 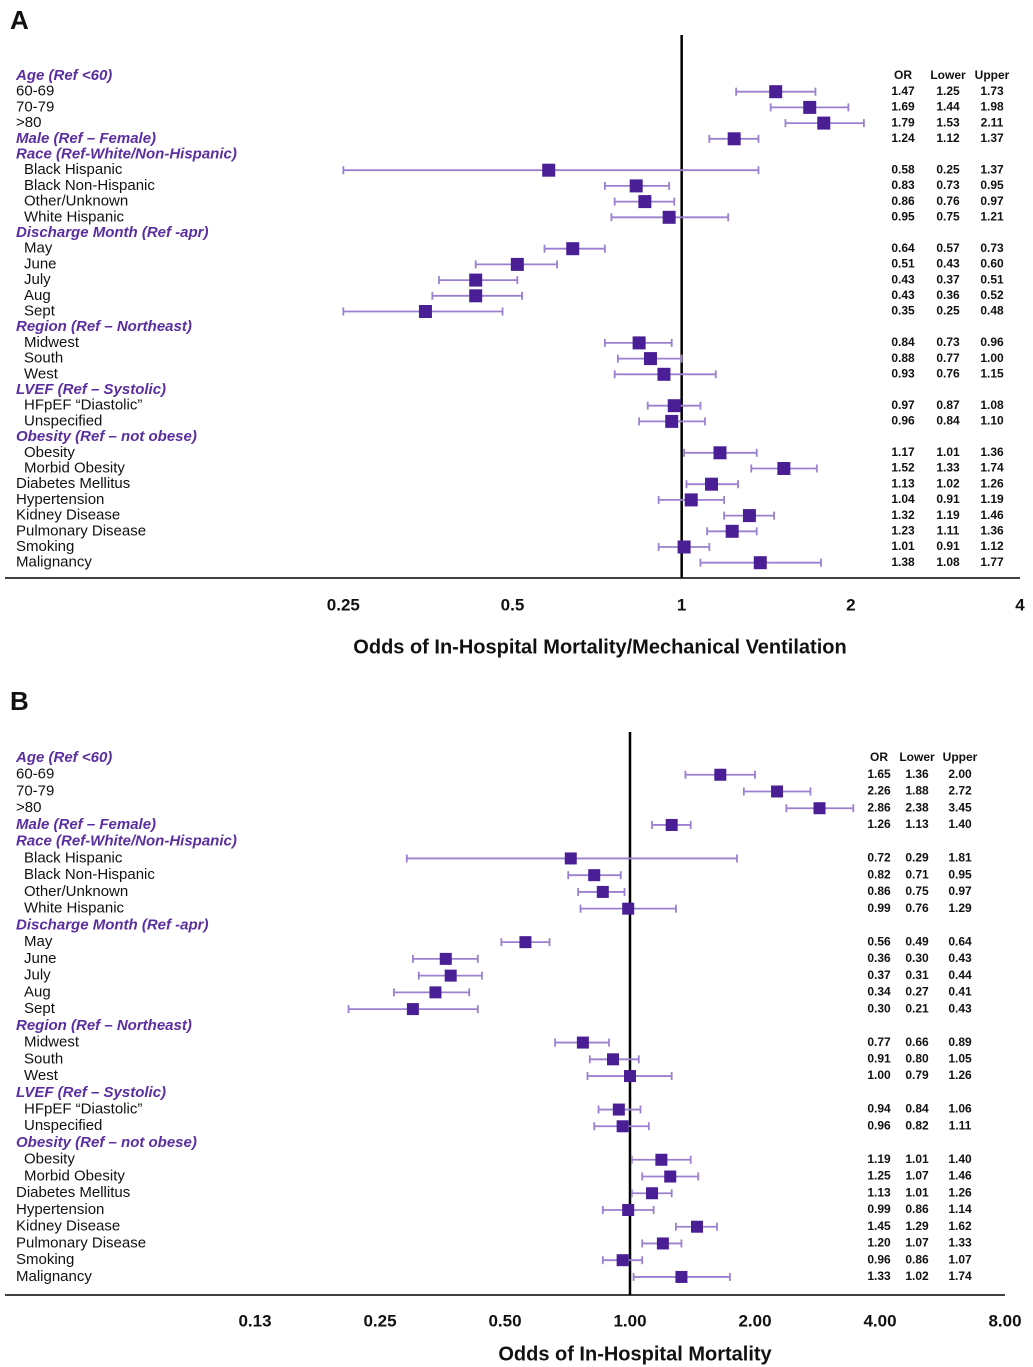 I want to click on row-label: 70-79, so click(x=35, y=106).